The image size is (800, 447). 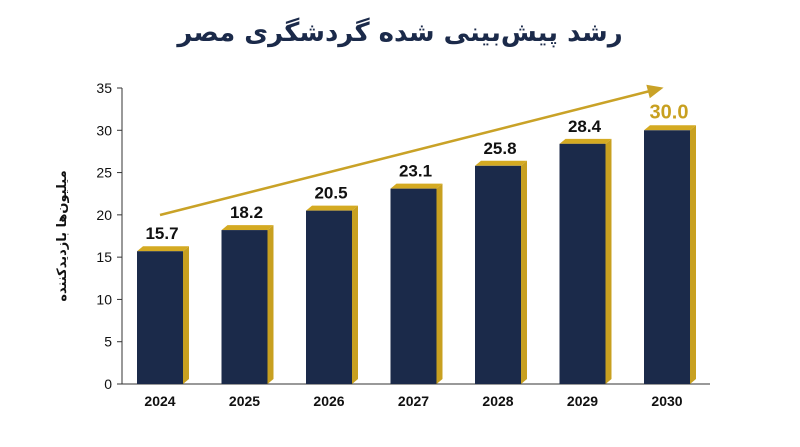 What do you see at coordinates (247, 228) in the screenshot?
I see `bar-top-2025` at bounding box center [247, 228].